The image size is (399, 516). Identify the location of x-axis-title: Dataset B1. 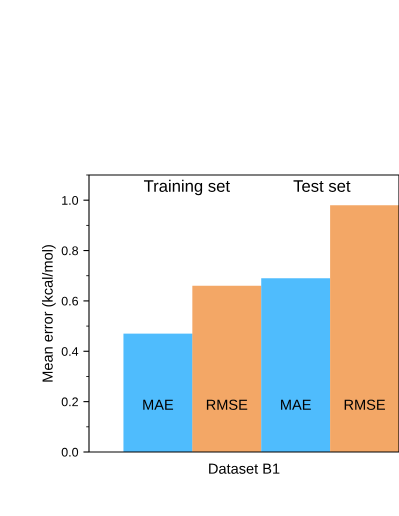
(244, 469).